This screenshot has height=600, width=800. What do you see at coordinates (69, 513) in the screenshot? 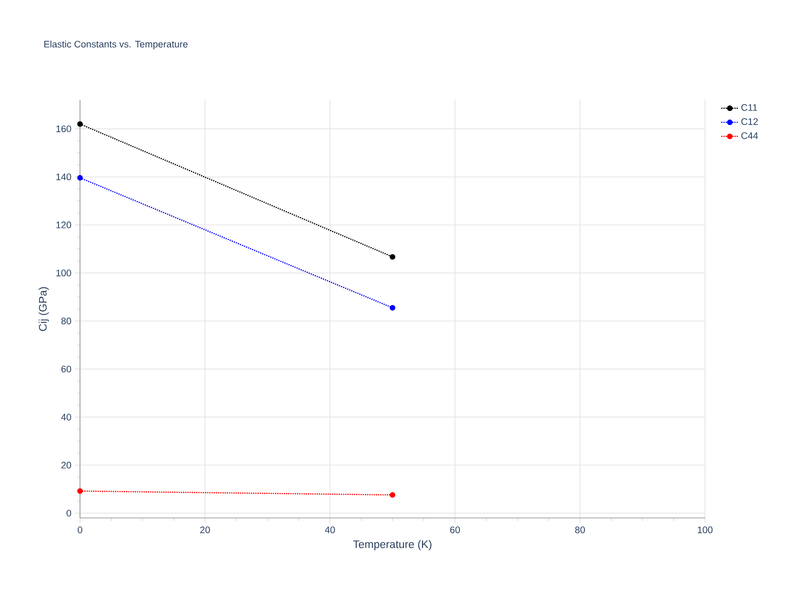
I see `y-tick-label: 0` at bounding box center [69, 513].